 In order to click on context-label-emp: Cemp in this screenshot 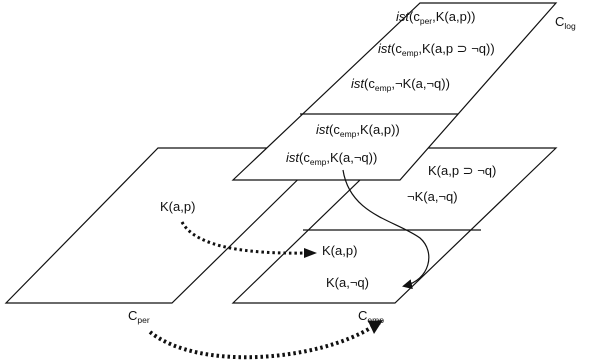, I will do `click(371, 316)`.